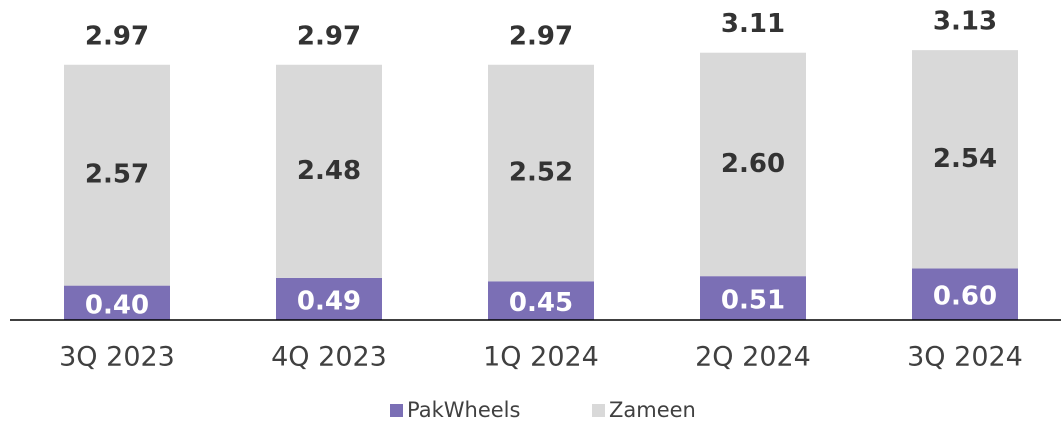  I want to click on value-label: 0.60, so click(965, 297).